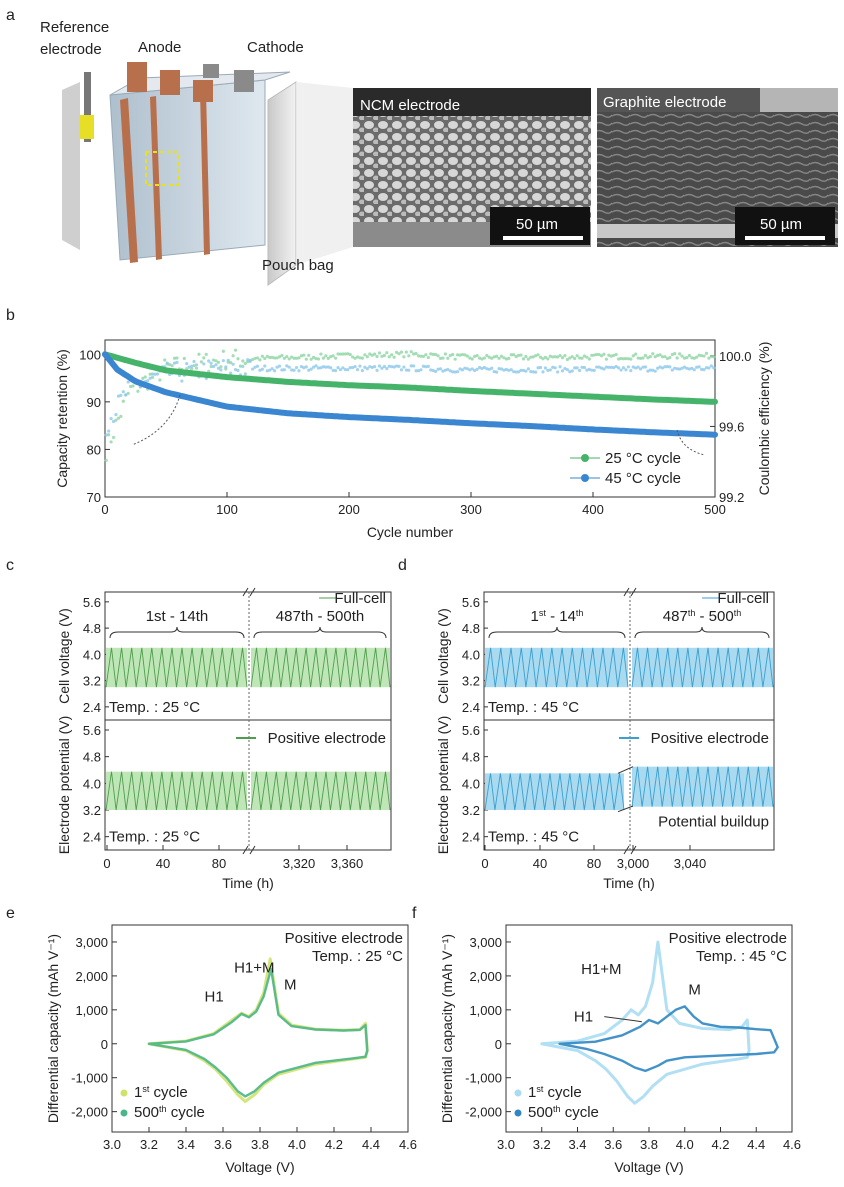 The width and height of the screenshot is (844, 1187). Describe the element at coordinates (91, 1010) in the screenshot. I see `y-tick-label: 1,000` at that location.